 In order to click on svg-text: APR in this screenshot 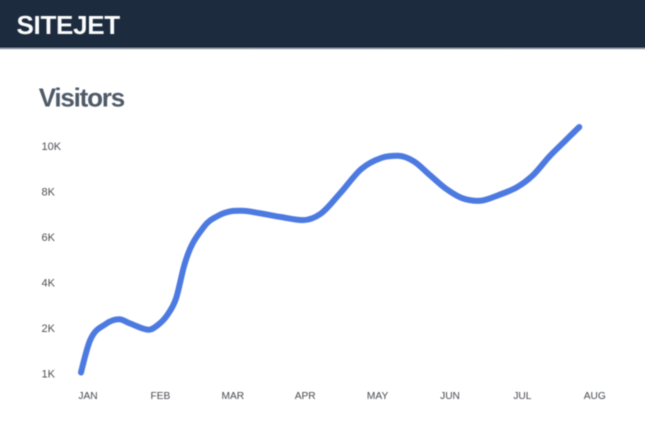, I will do `click(305, 396)`.